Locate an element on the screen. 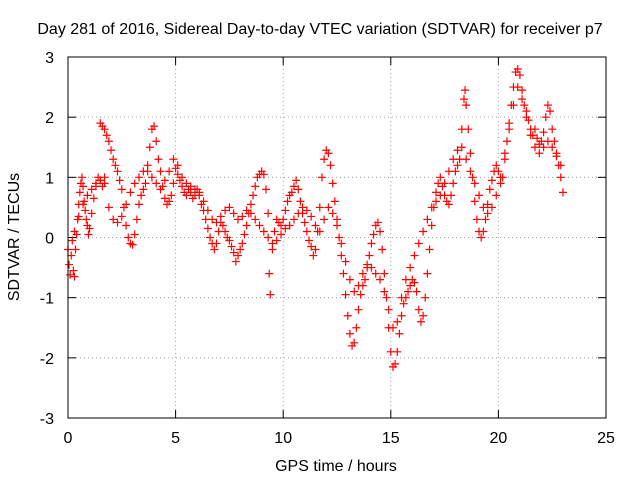 The image size is (640, 480). y-tick-label: 3 is located at coordinates (49, 58).